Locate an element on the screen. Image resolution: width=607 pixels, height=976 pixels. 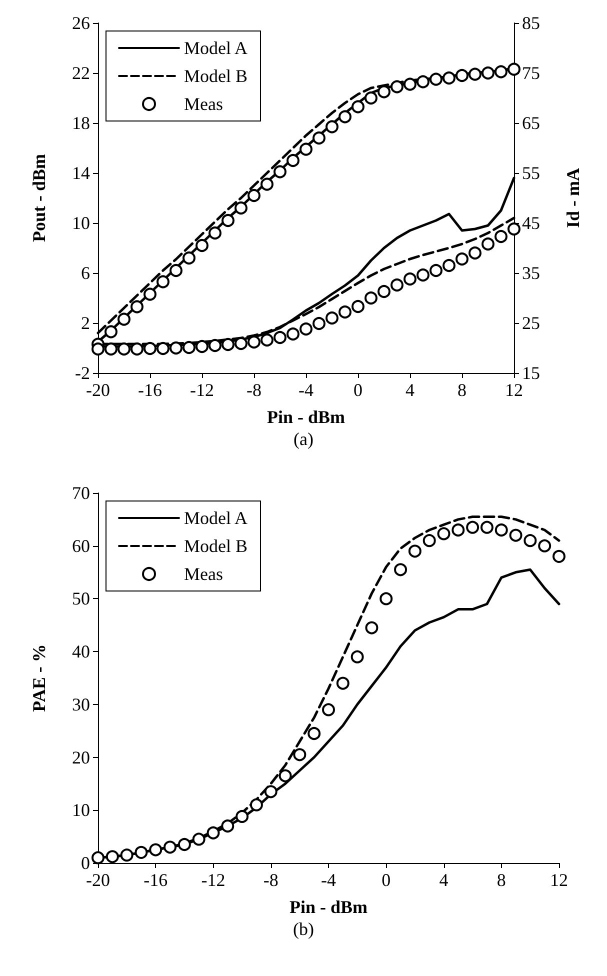
y2-tick-label: 25 is located at coordinates (531, 323).